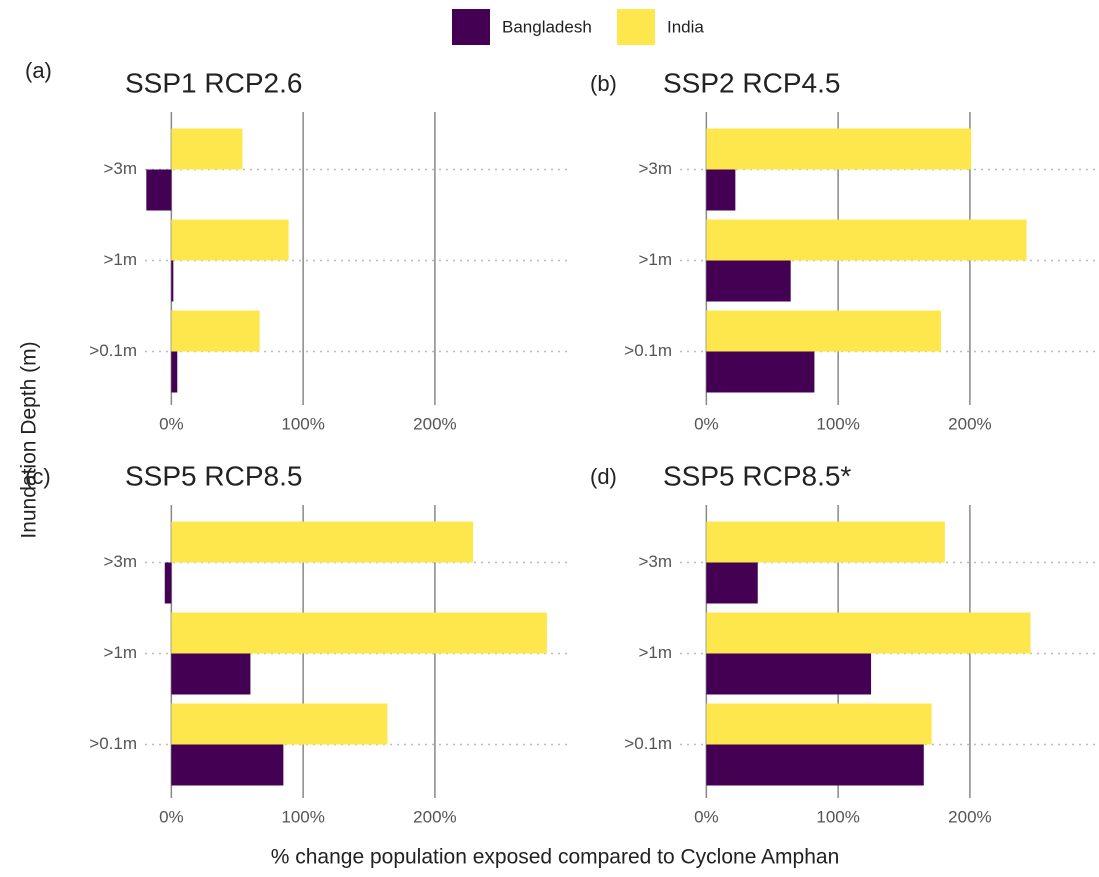  What do you see at coordinates (757, 475) in the screenshot?
I see `panel-title: SSP5 RCP8.5*` at bounding box center [757, 475].